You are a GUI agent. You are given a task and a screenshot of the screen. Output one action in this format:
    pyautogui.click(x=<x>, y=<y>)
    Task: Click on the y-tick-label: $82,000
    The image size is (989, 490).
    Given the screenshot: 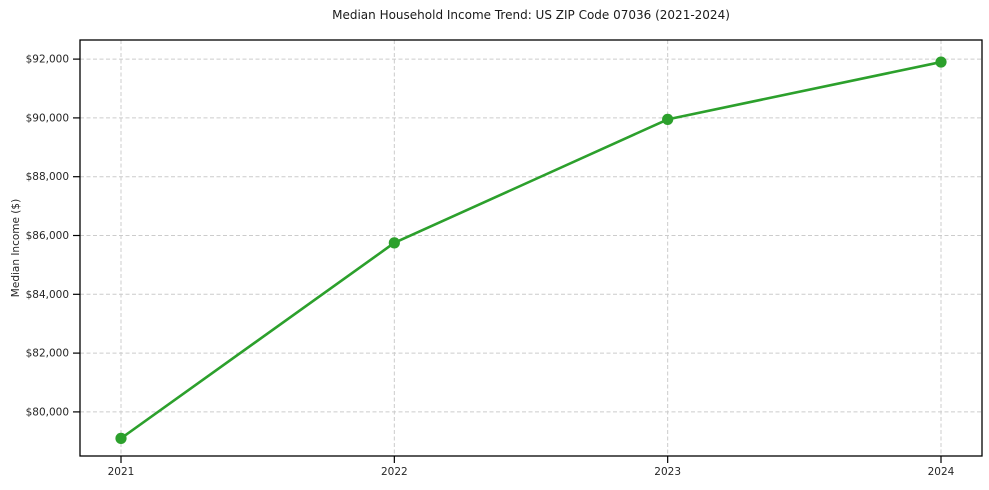 What is the action you would take?
    pyautogui.click(x=47, y=354)
    